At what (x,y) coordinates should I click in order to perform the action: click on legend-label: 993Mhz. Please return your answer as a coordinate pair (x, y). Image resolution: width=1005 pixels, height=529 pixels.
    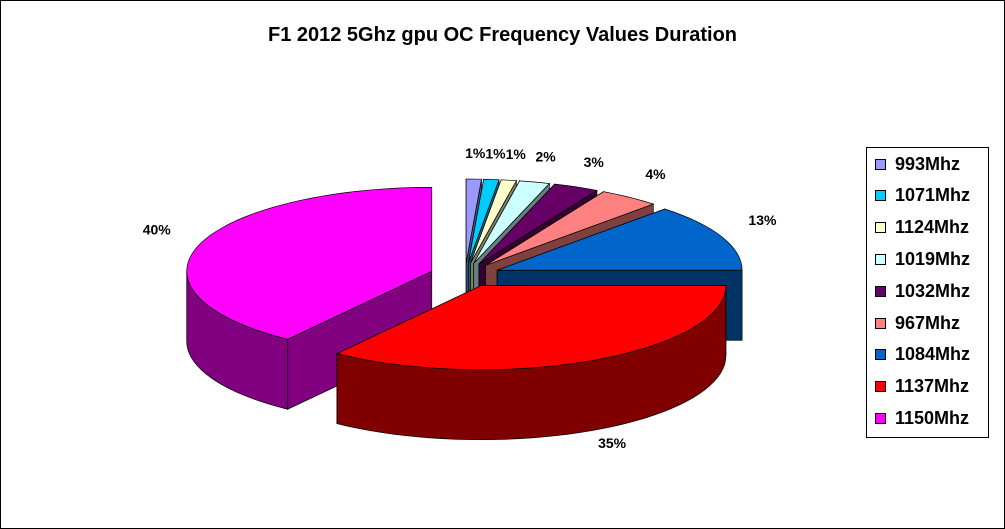
    Looking at the image, I should click on (928, 163).